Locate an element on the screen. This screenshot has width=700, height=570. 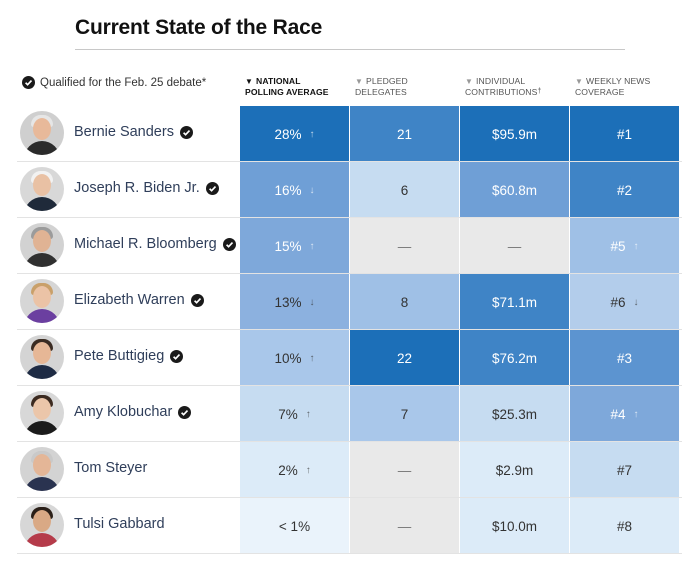
table-cell-contrib: $2.9m is located at coordinates (514, 470).